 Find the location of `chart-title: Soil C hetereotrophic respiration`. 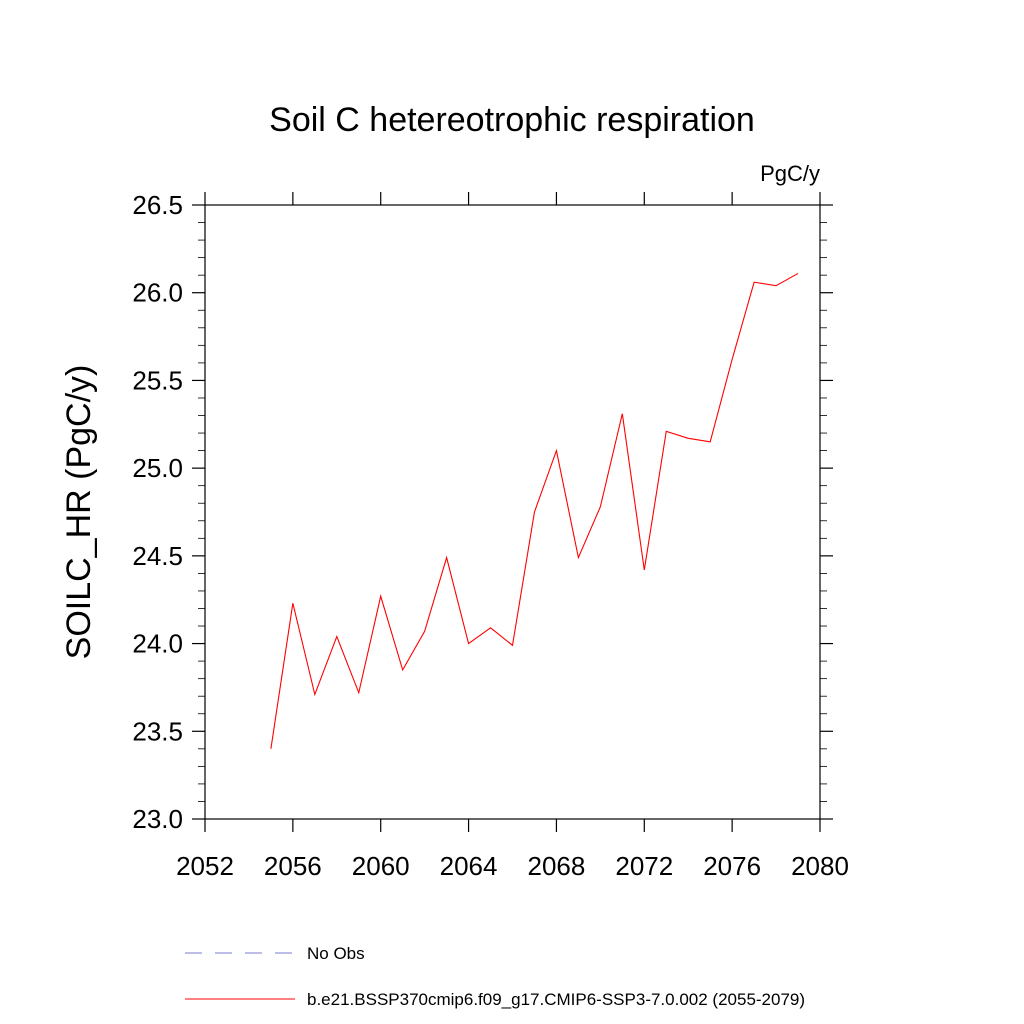

chart-title: Soil C hetereotrophic respiration is located at coordinates (512, 120).